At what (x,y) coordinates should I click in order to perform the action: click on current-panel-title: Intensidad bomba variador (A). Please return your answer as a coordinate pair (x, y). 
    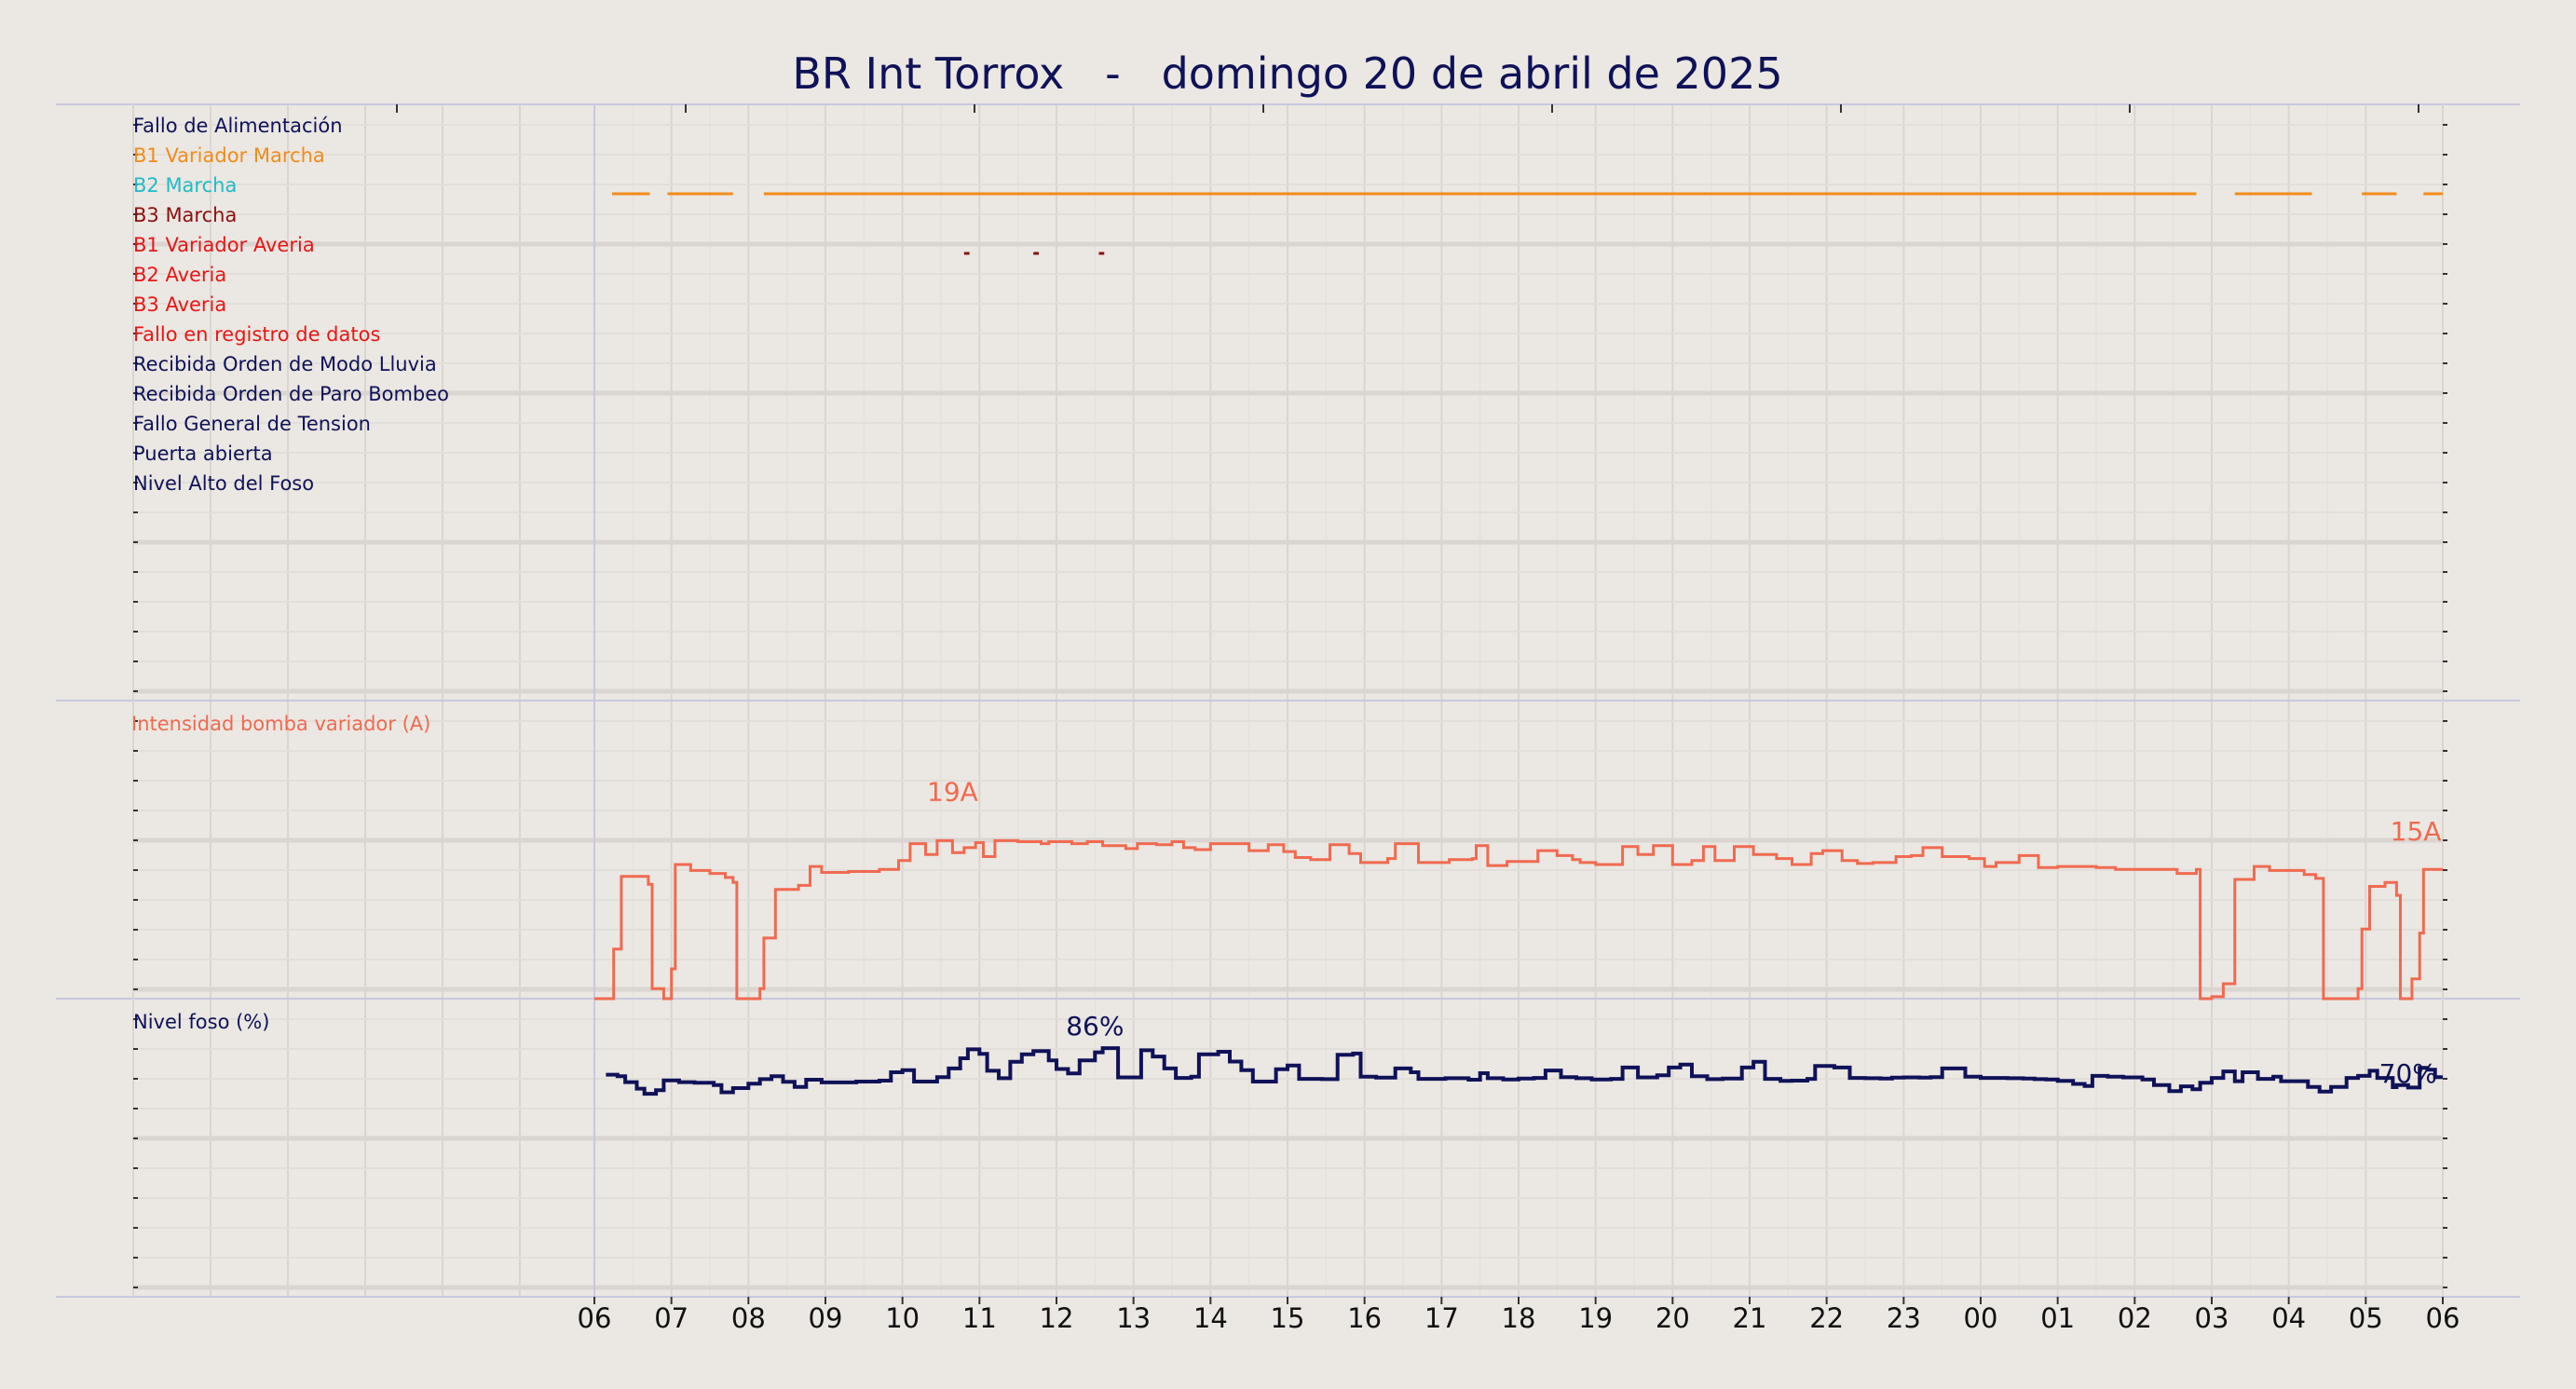
    Looking at the image, I should click on (280, 724).